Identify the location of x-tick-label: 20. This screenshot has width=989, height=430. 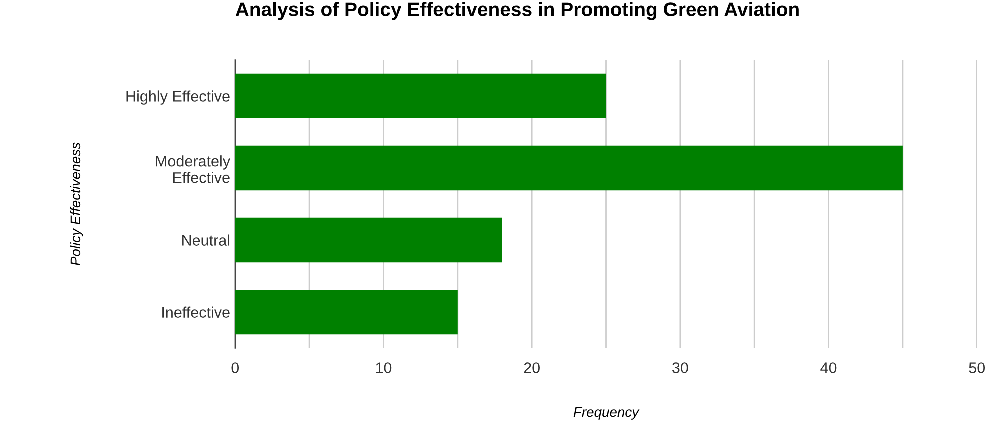
(532, 368).